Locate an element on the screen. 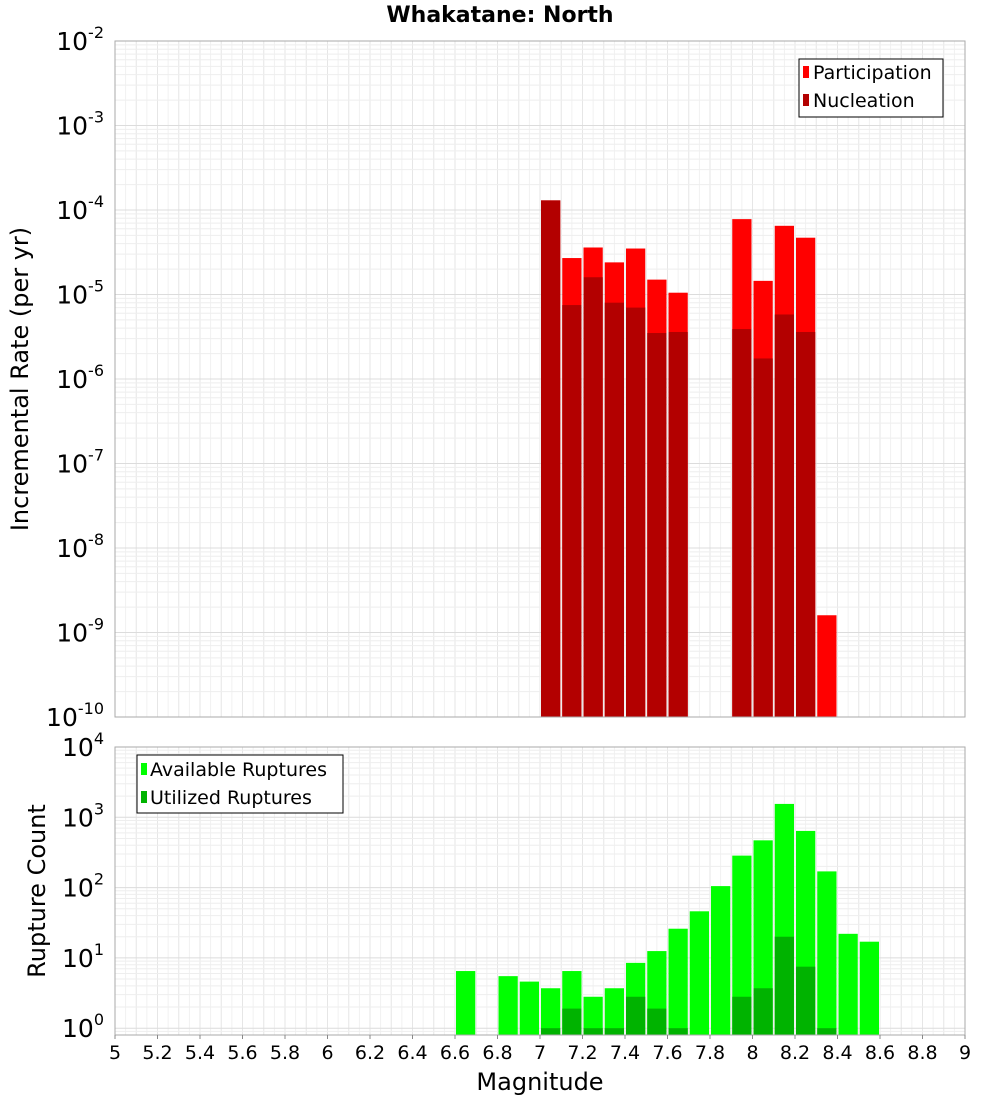  x-tick-label: 8.6 is located at coordinates (880, 1053).